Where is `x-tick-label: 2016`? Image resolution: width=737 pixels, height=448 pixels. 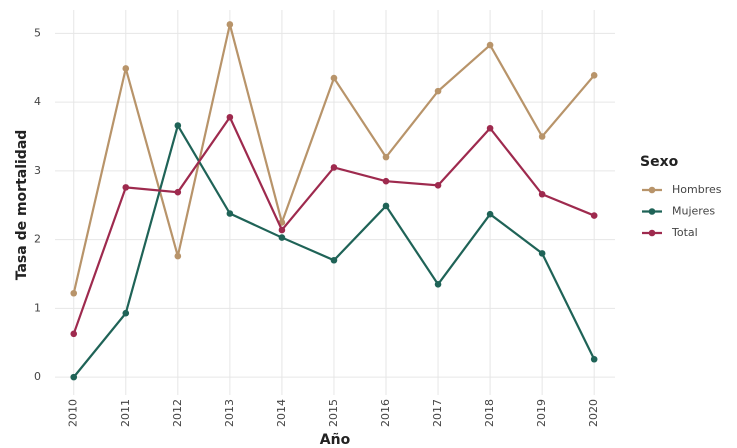
x-tick-label: 2016 is located at coordinates (385, 413).